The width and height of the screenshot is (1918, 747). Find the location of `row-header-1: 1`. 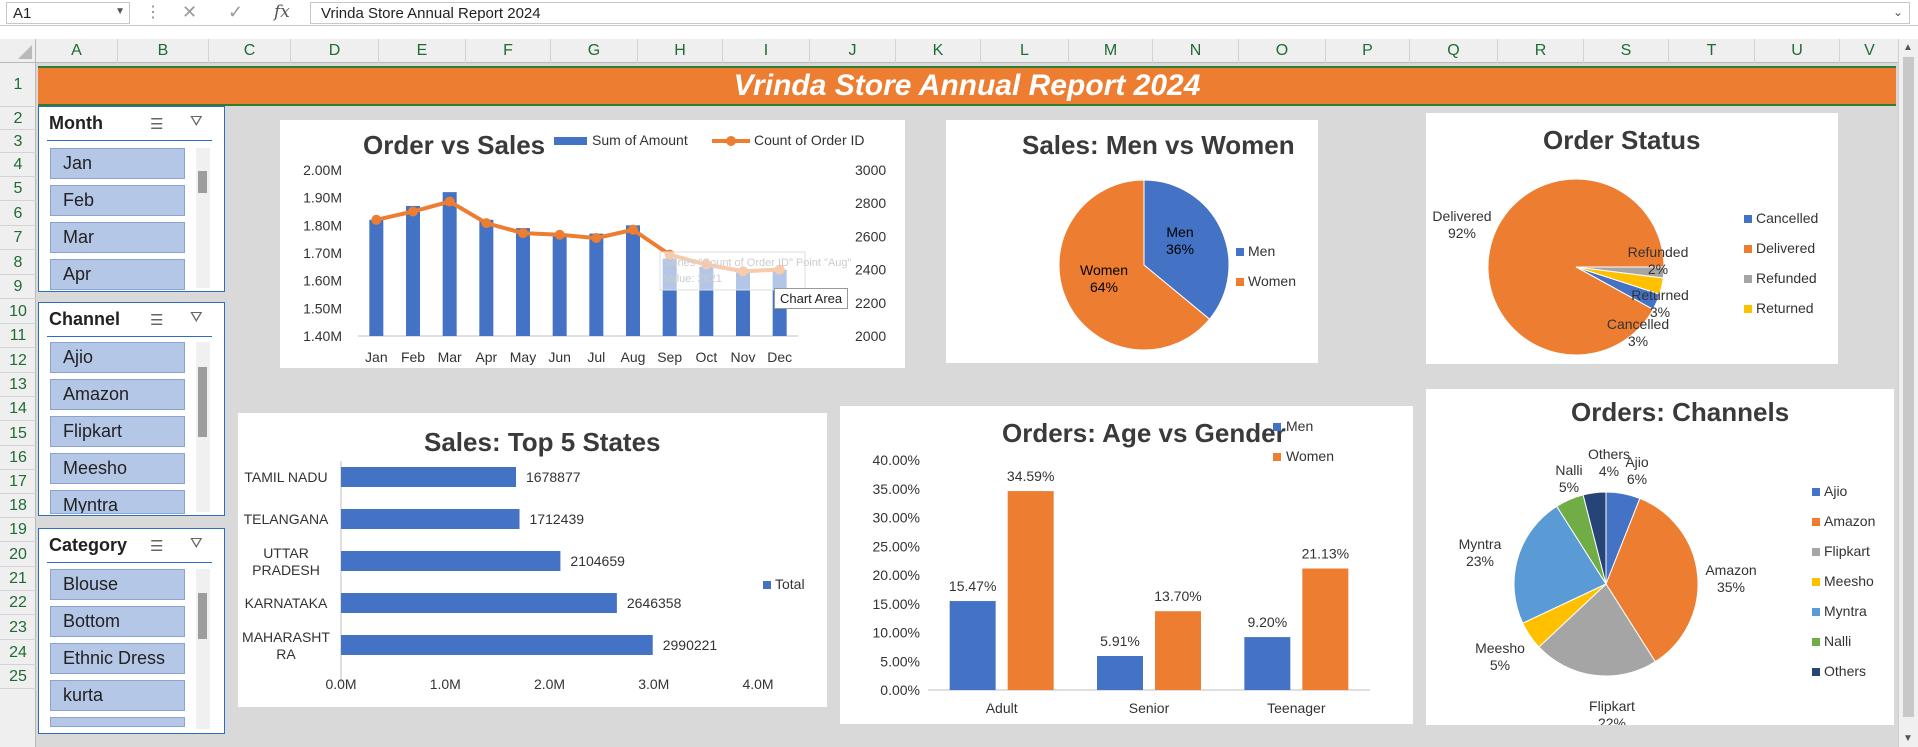

row-header-1: 1 is located at coordinates (18, 85).